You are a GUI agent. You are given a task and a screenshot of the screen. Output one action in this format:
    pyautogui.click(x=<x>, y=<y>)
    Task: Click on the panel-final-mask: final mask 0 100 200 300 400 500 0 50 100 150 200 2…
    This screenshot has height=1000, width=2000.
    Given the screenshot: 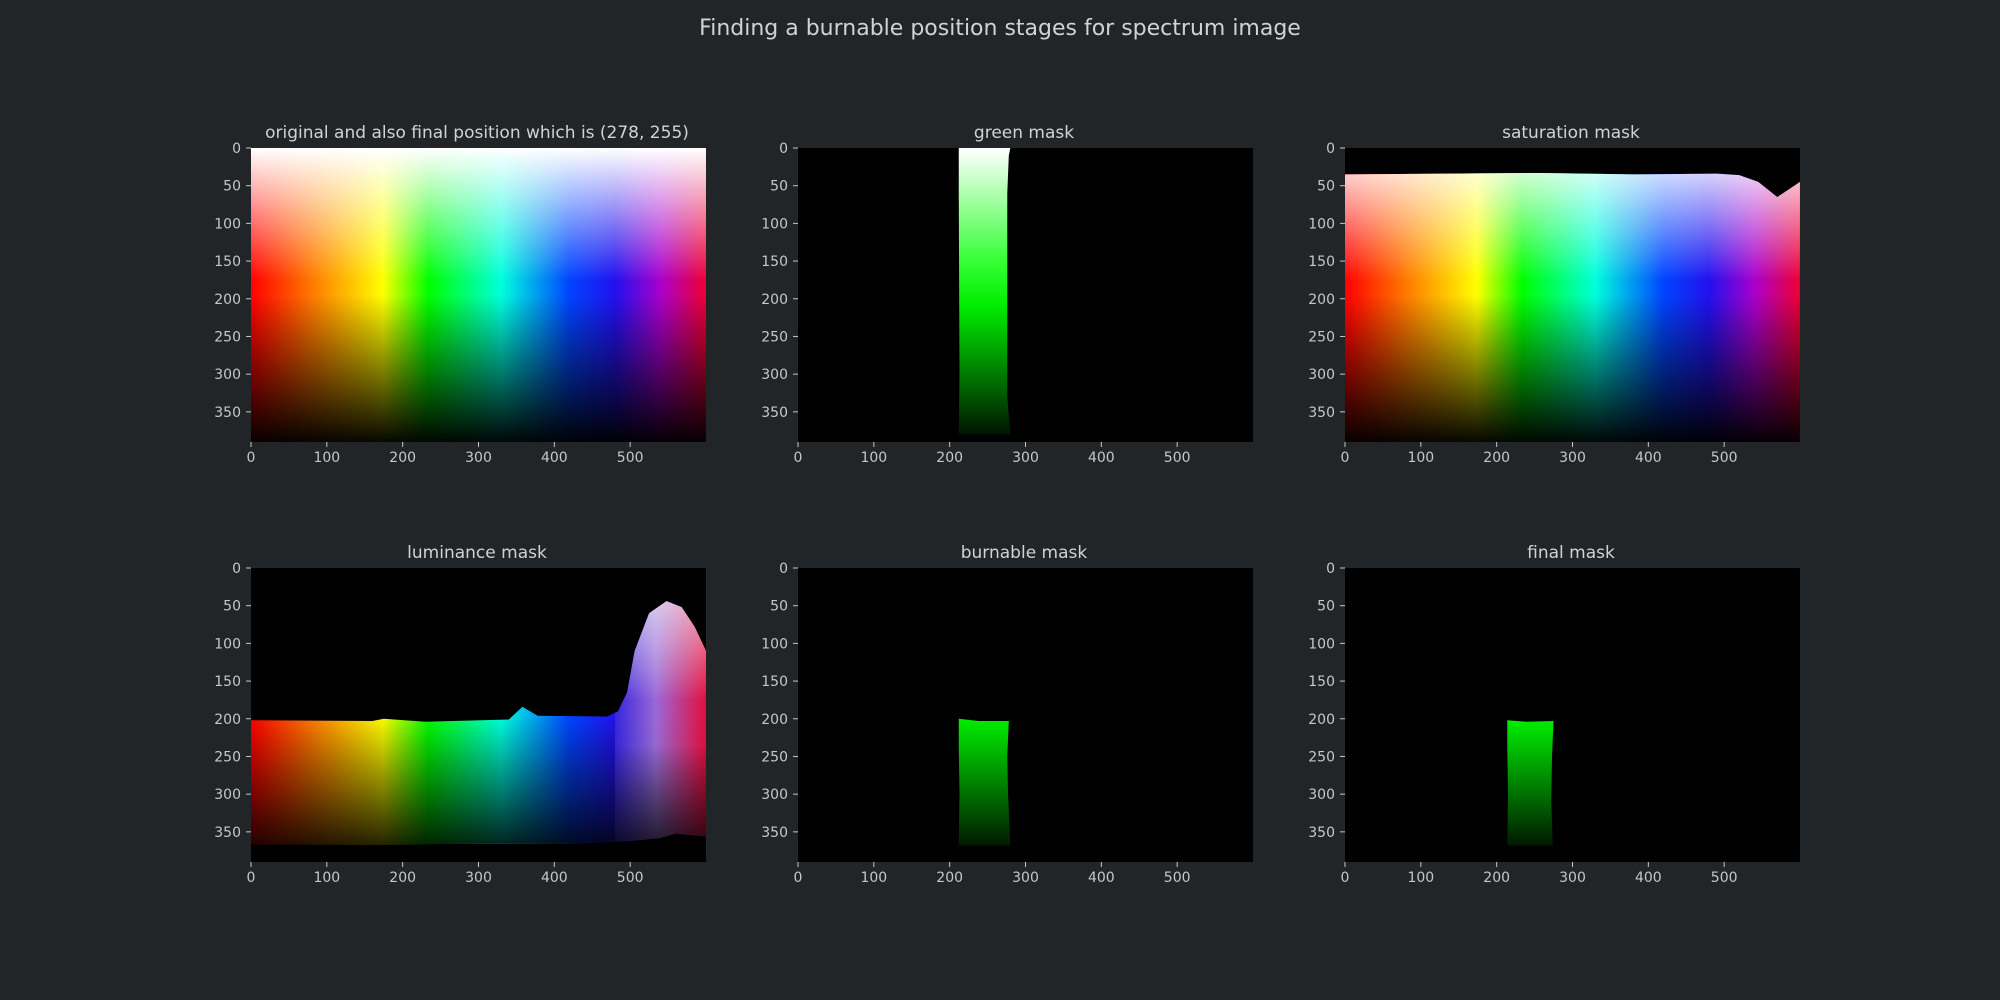 What is the action you would take?
    pyautogui.click(x=1554, y=714)
    